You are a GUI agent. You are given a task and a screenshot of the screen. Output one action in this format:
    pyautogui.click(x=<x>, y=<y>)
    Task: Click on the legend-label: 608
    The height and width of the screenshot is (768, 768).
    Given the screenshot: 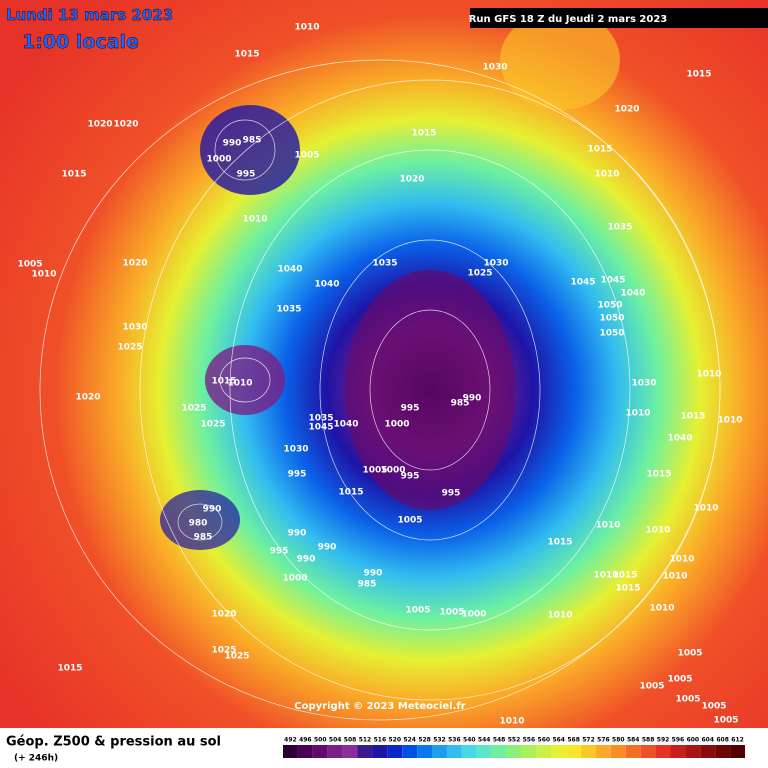 What is the action you would take?
    pyautogui.click(x=722, y=740)
    